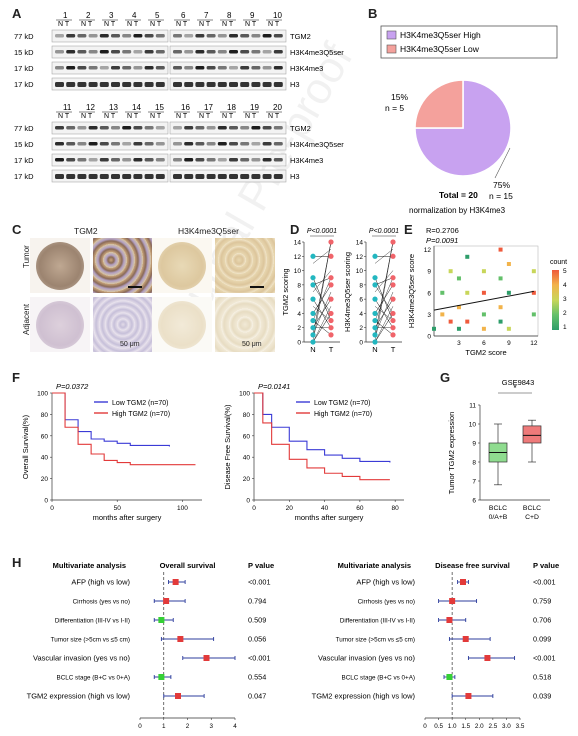 The width and height of the screenshot is (578, 736). What do you see at coordinates (245, 265) in the screenshot?
I see `ihc-h3k4-tumor-zoom` at bounding box center [245, 265].